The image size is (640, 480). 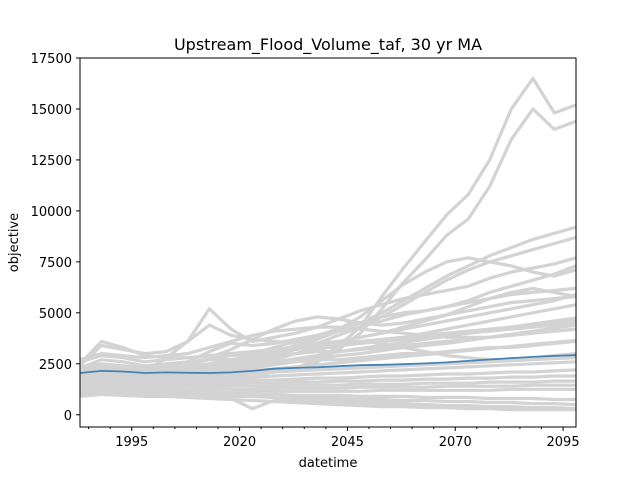 I want to click on x-axis-label: datetime, so click(x=328, y=463).